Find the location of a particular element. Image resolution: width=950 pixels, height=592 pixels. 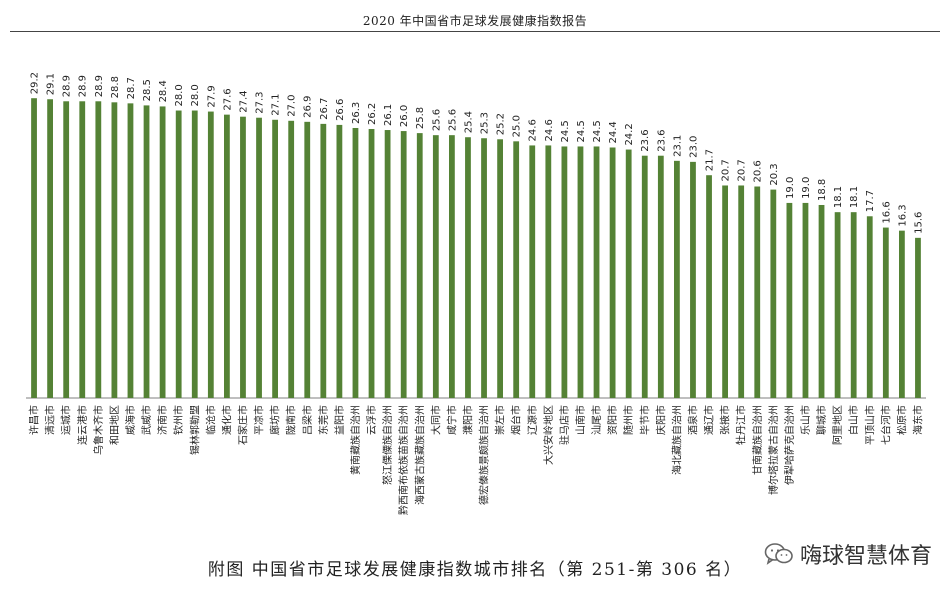

category-label: 白山市 is located at coordinates (853, 420).